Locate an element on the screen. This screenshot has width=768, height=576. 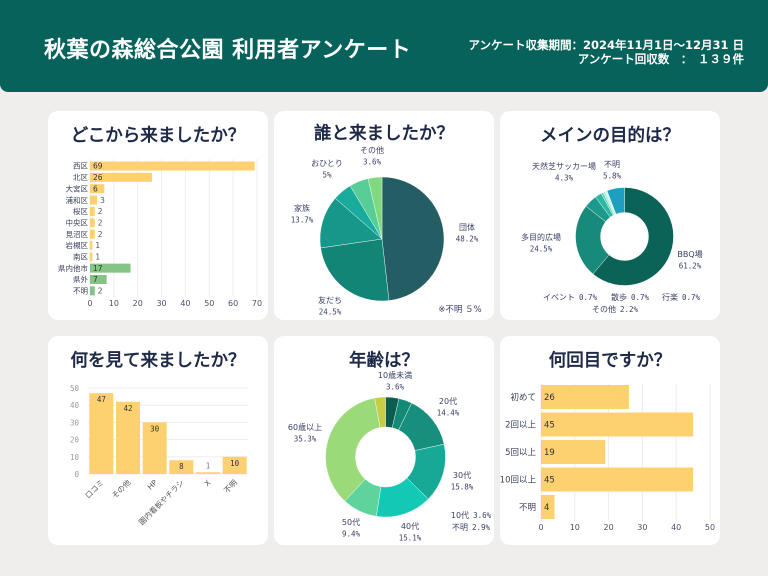
slice-label-inline: 行楽 0.7% is located at coordinates (681, 297).